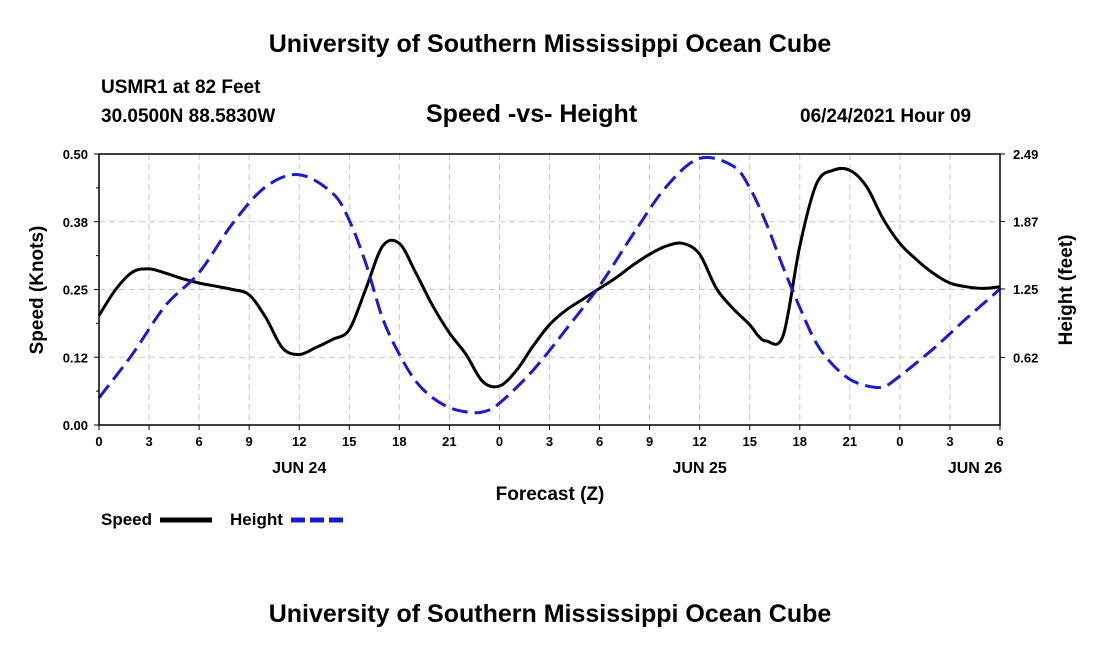 The width and height of the screenshot is (1100, 650). What do you see at coordinates (181, 87) in the screenshot?
I see `station-label: USMR1 at 82 Feet` at bounding box center [181, 87].